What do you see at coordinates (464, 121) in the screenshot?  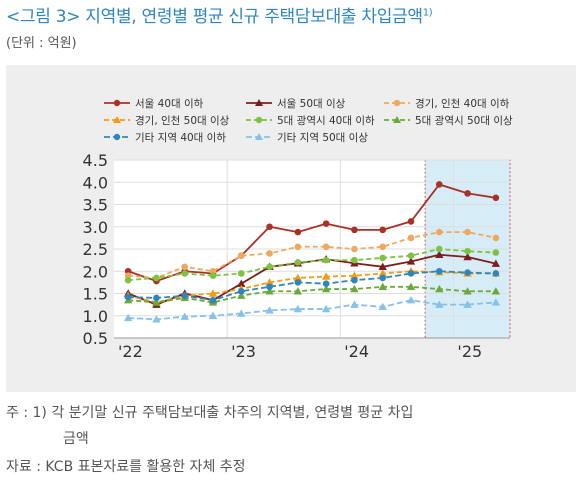 I see `legend-label: 5대 광역시 50대 이상` at bounding box center [464, 121].